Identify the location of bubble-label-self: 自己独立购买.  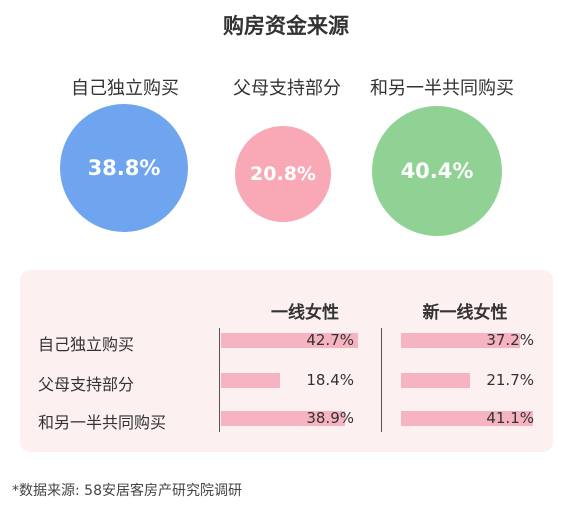
(125, 88).